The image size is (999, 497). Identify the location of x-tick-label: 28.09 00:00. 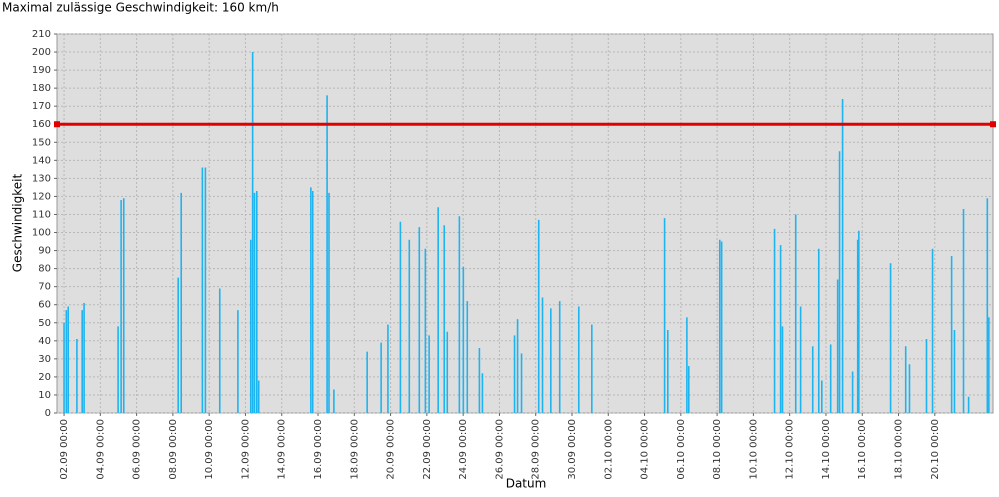
(536, 449).